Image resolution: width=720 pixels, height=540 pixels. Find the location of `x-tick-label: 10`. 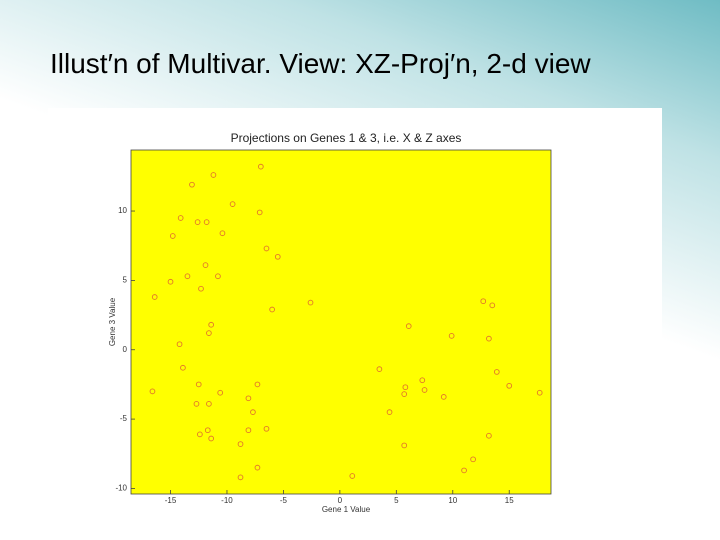

x-tick-label: 10 is located at coordinates (452, 500).